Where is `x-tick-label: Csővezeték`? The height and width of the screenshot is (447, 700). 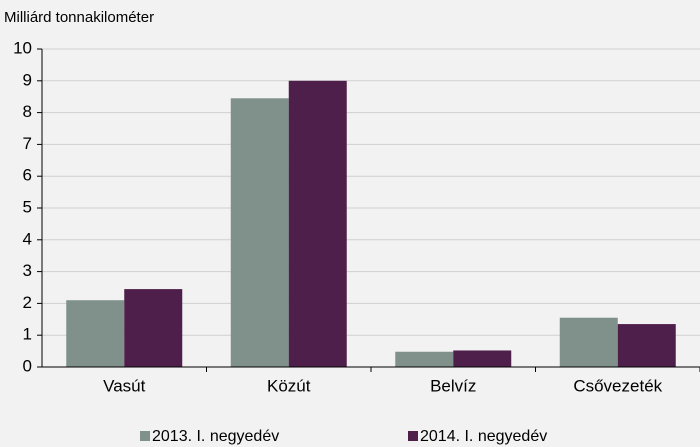 x-tick-label: Csővezeték is located at coordinates (617, 385).